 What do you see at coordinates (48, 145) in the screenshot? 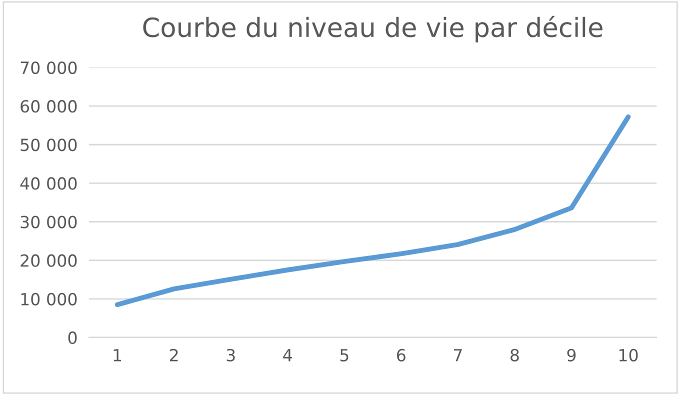
I see `y-tick-label: 50 000` at bounding box center [48, 145].